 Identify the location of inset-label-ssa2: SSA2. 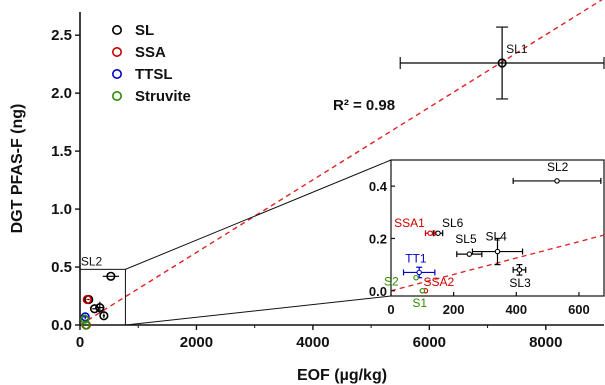
(438, 282).